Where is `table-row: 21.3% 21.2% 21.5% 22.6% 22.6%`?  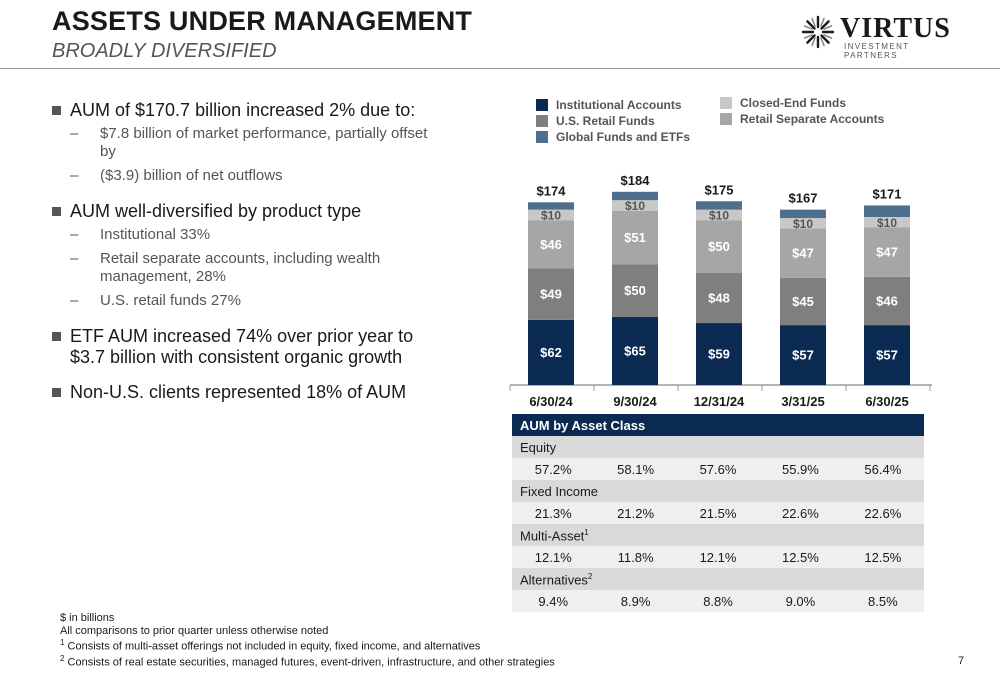 table-row: 21.3% 21.2% 21.5% 22.6% 22.6% is located at coordinates (718, 513).